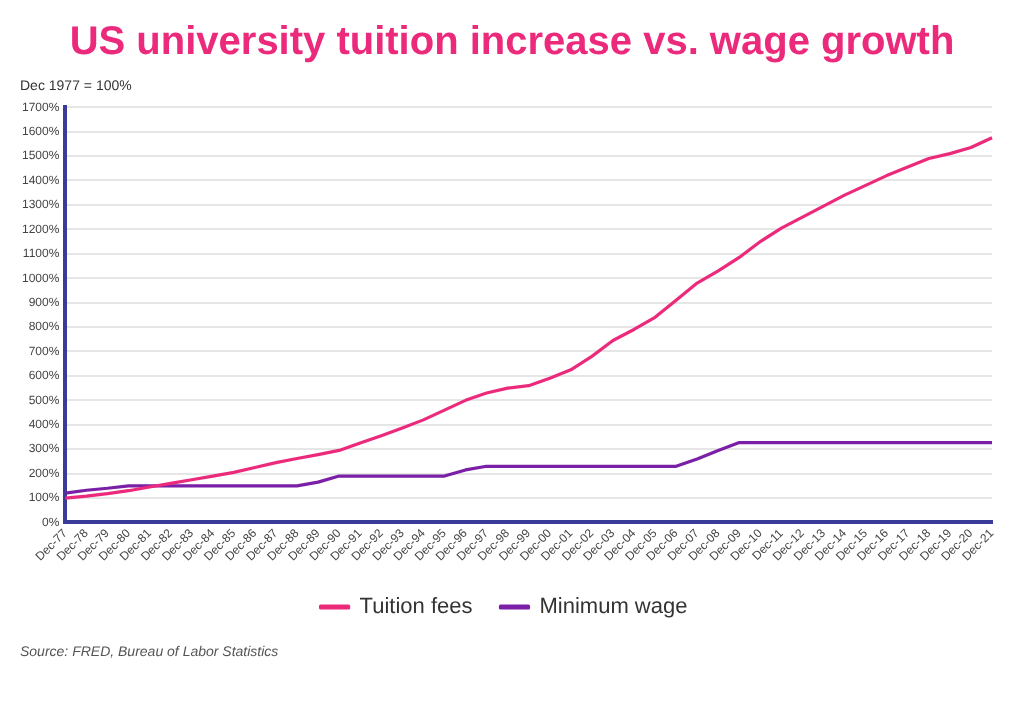 The width and height of the screenshot is (1024, 722). Describe the element at coordinates (512, 43) in the screenshot. I see `chart-title: US university tuition increase vs. wage growth` at that location.